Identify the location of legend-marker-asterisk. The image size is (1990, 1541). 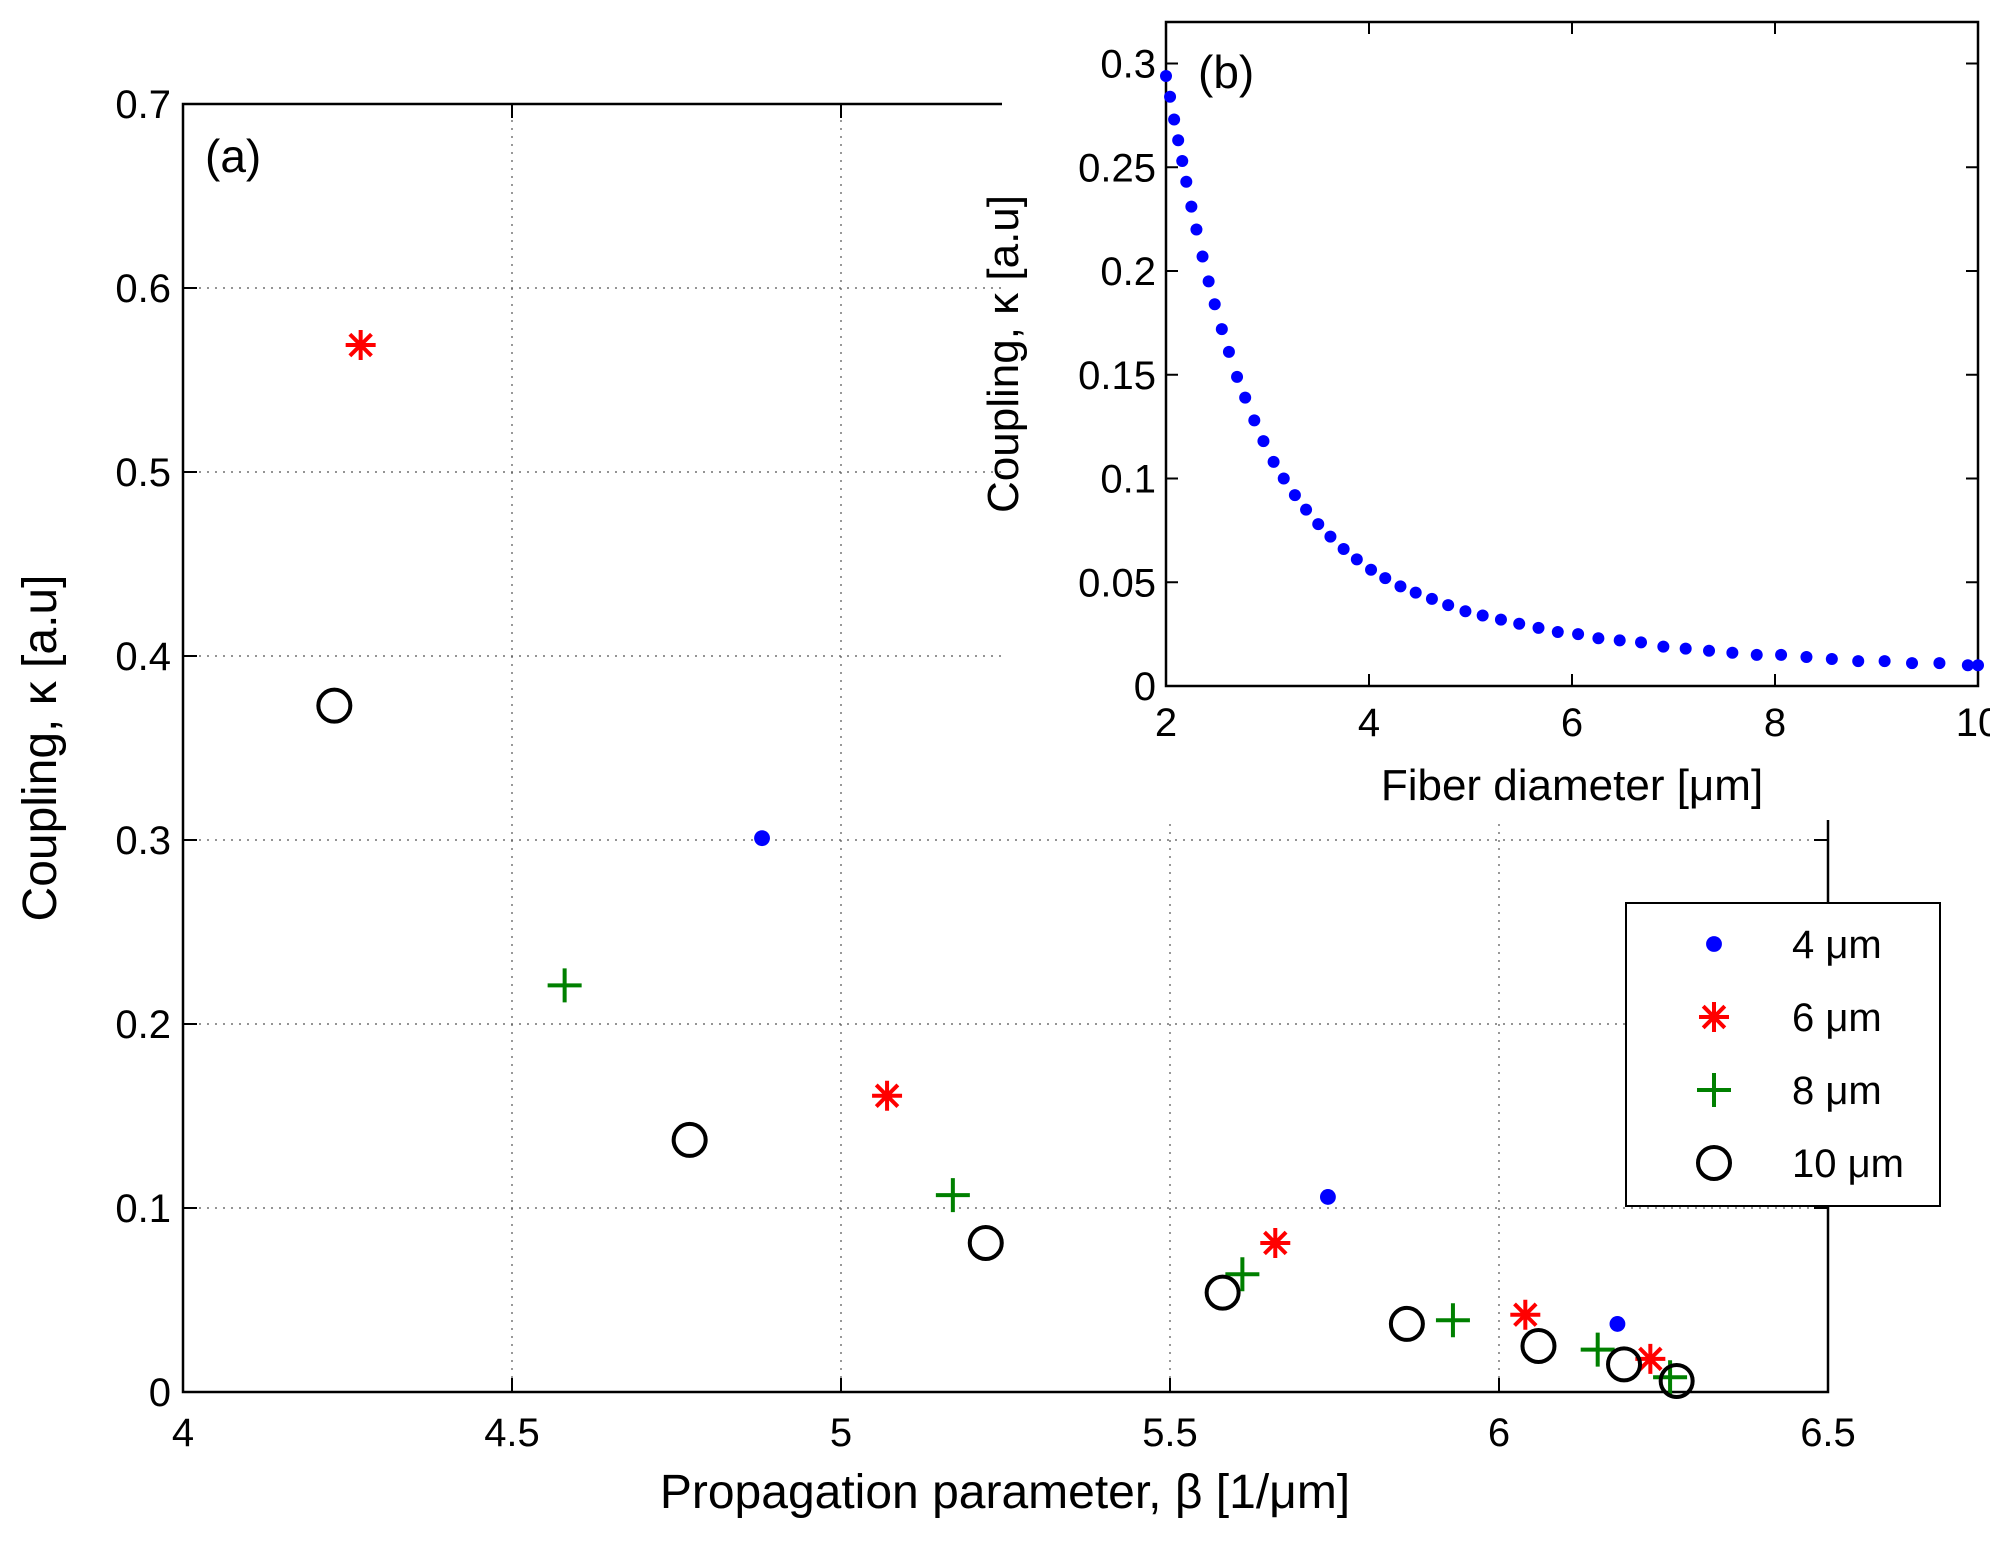
(1714, 1017).